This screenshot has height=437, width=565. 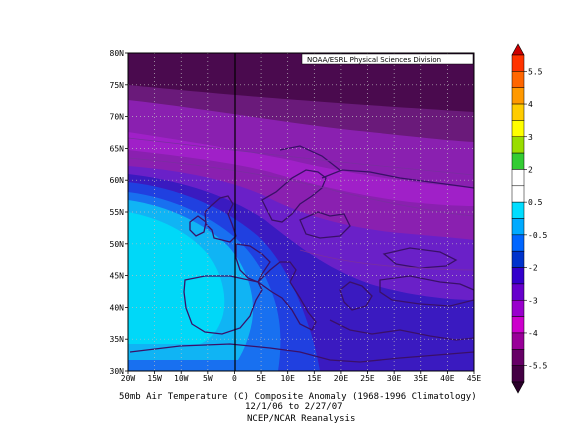 I want to click on colorbar-top-arrow, so click(x=518, y=49).